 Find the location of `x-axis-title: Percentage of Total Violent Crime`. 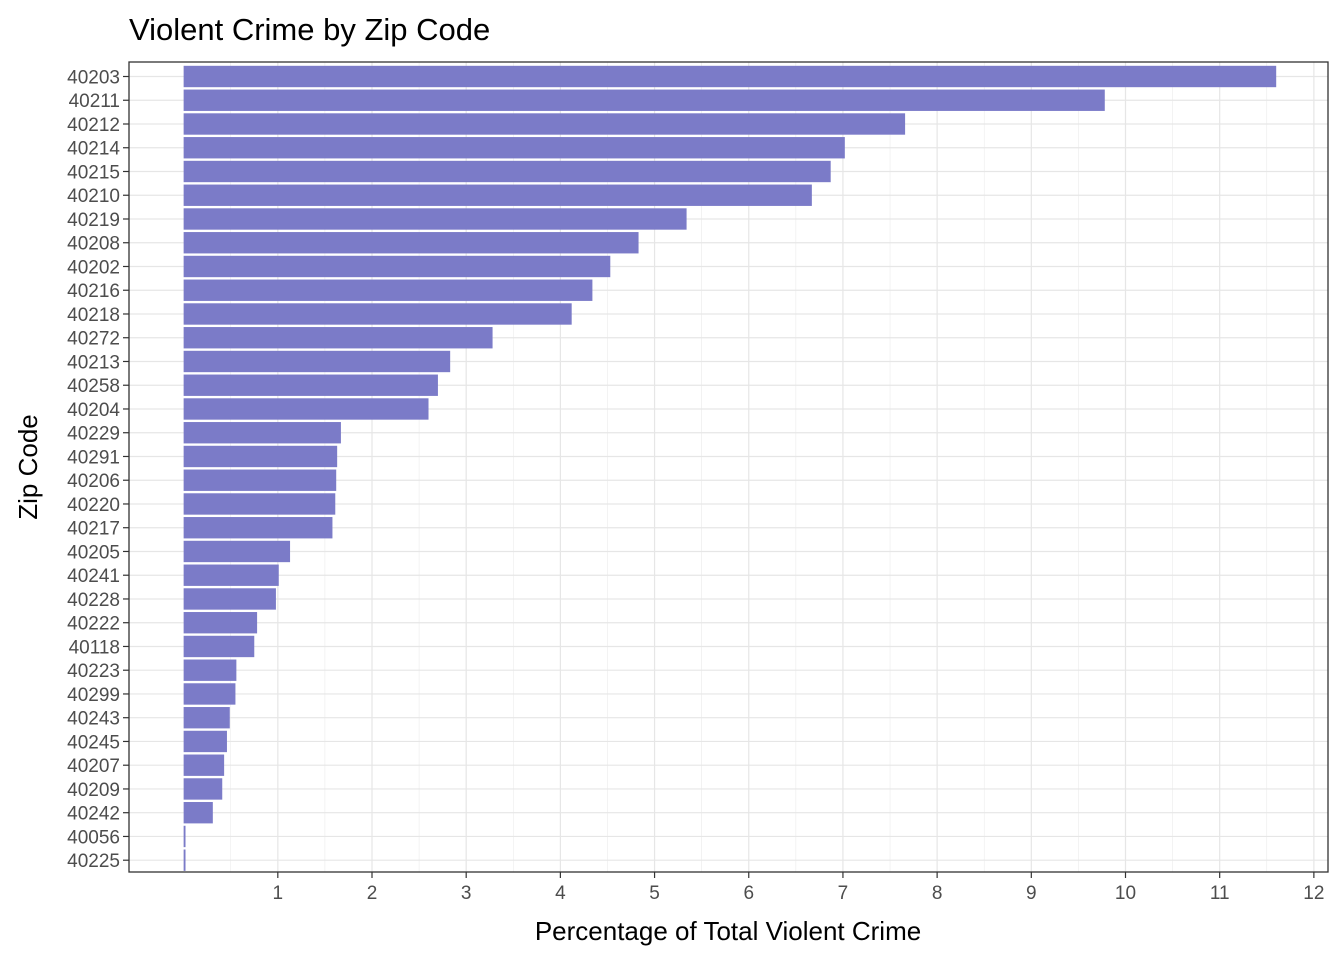

x-axis-title: Percentage of Total Violent Crime is located at coordinates (728, 931).